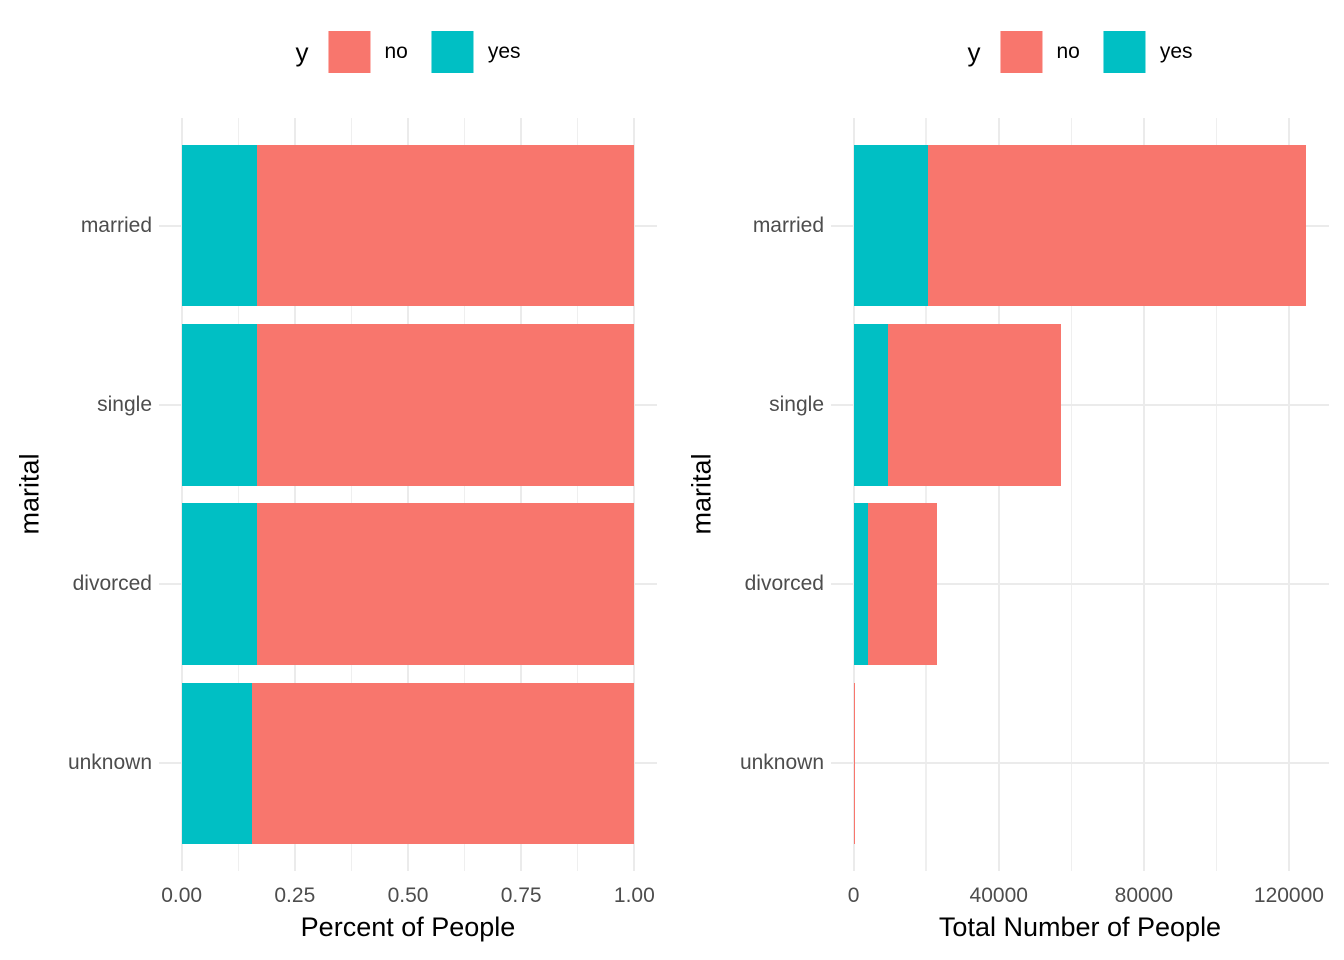  What do you see at coordinates (295, 895) in the screenshot?
I see `x-tick-label: 0.25` at bounding box center [295, 895].